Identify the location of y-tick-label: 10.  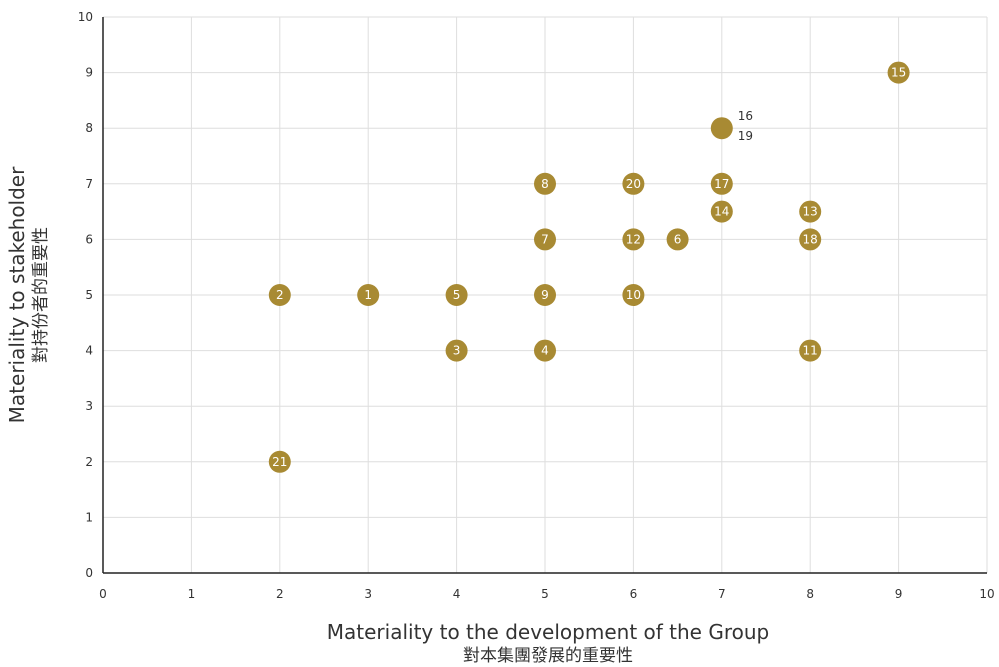
(85, 17).